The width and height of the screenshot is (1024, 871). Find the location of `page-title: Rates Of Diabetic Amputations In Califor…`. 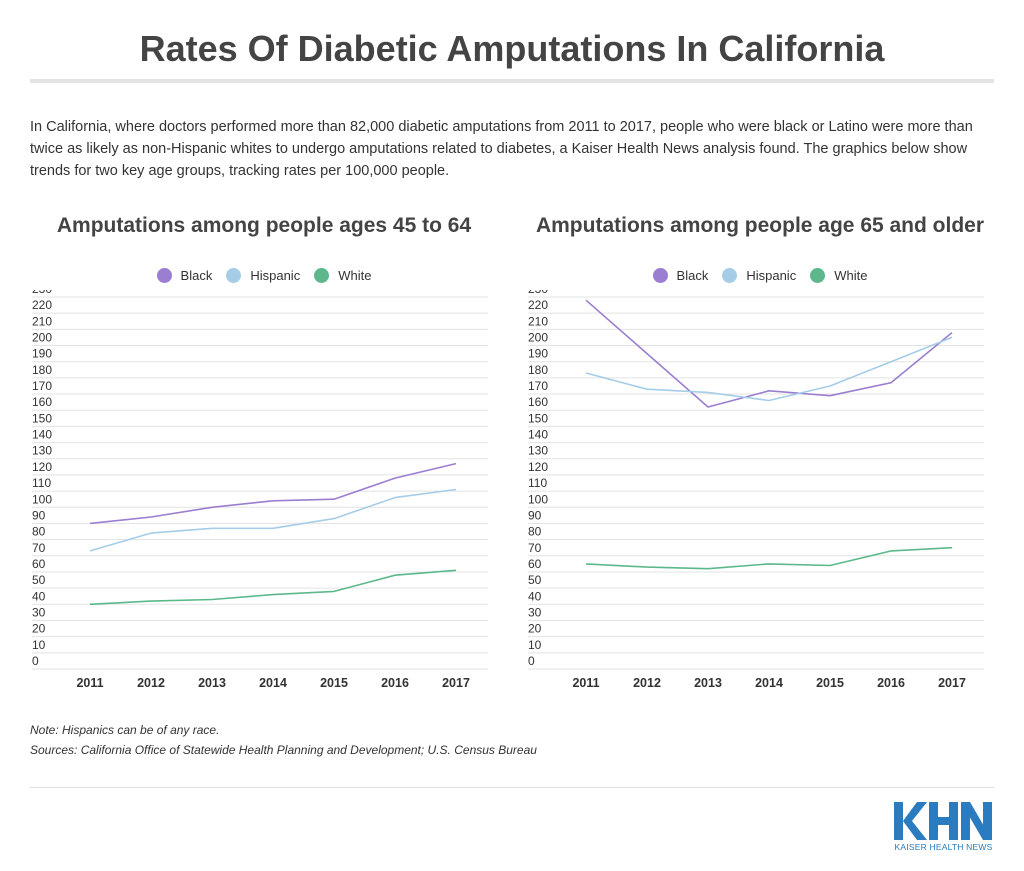

page-title: Rates Of Diabetic Amputations In Califor… is located at coordinates (512, 48).